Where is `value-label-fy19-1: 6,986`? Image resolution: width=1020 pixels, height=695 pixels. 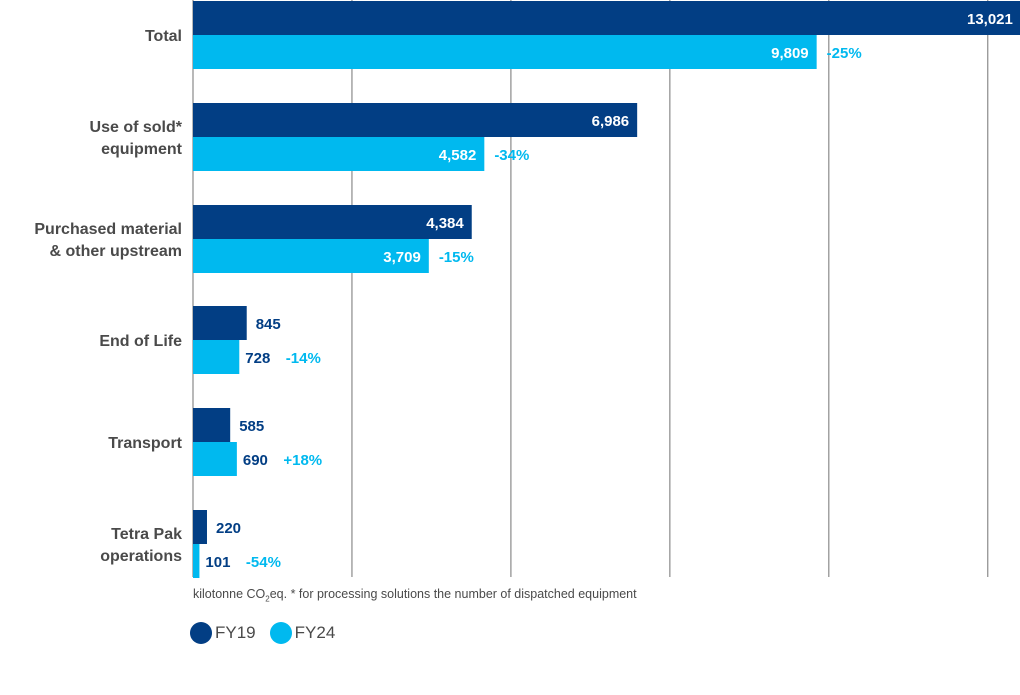
value-label-fy19-1: 6,986 is located at coordinates (611, 121).